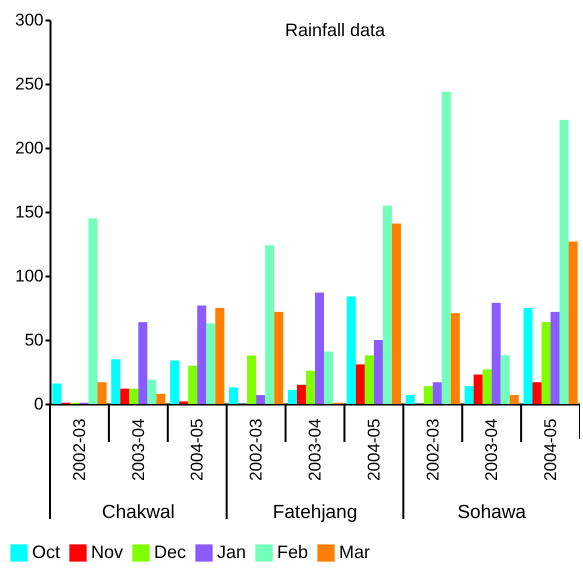 The width and height of the screenshot is (583, 570). What do you see at coordinates (315, 512) in the screenshot?
I see `text: Fatehjang` at bounding box center [315, 512].